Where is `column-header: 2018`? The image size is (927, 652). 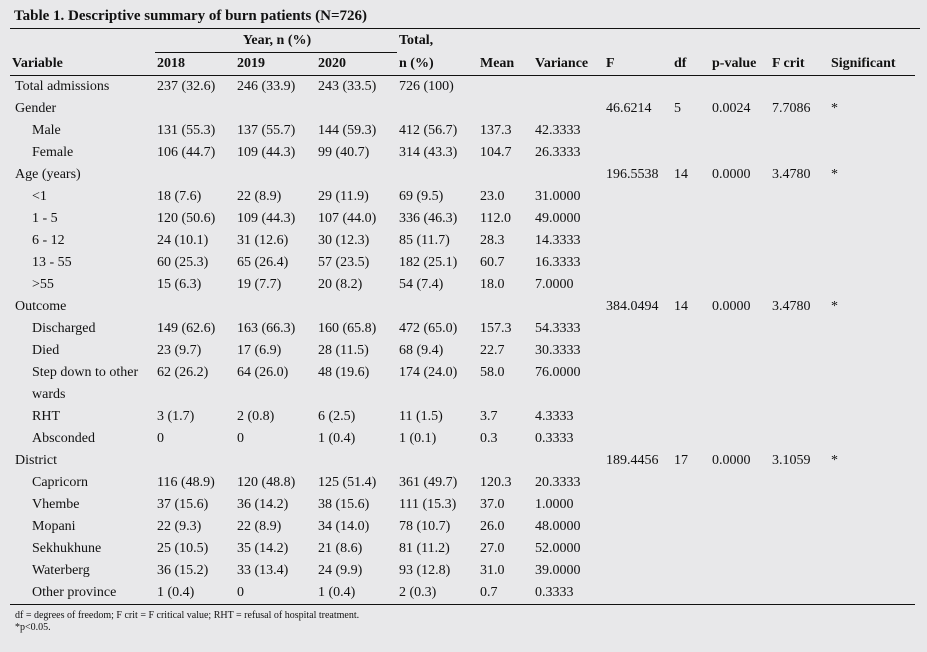 column-header: 2018 is located at coordinates (195, 64).